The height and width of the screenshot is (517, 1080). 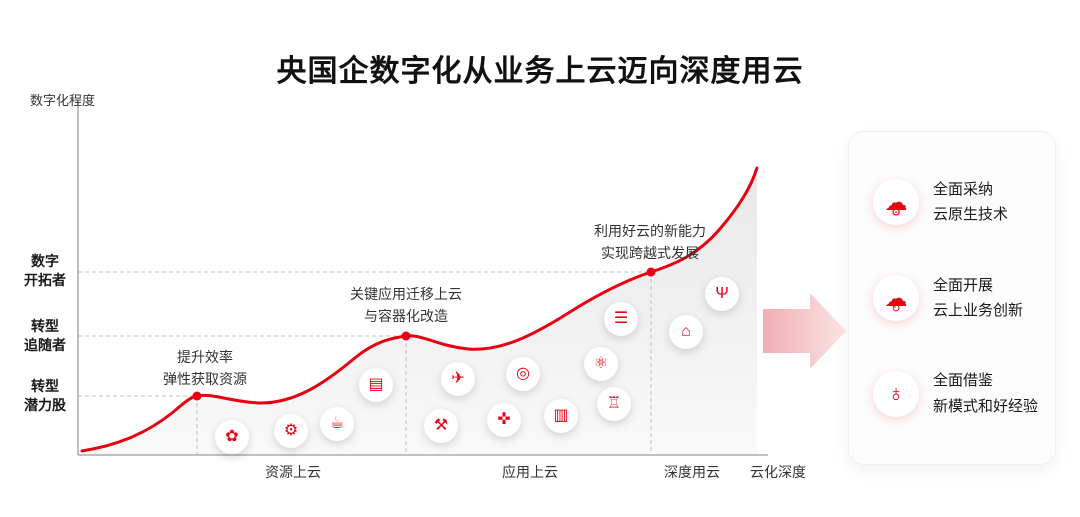 What do you see at coordinates (804, 331) in the screenshot?
I see `flow-arrow` at bounding box center [804, 331].